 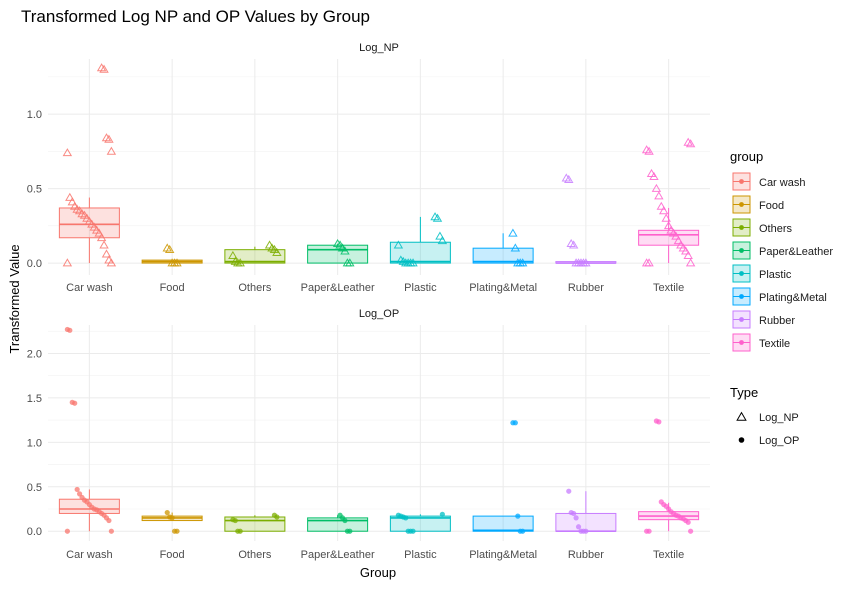 I want to click on y-tick-label: 0.0, so click(x=34, y=264).